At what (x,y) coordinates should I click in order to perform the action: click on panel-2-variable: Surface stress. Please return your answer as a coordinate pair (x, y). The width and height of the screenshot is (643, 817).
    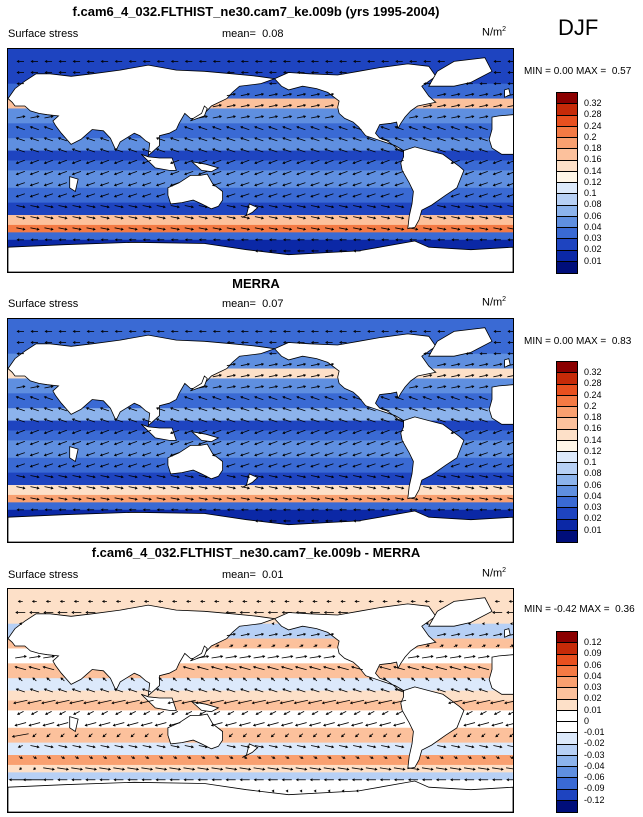
    Looking at the image, I should click on (43, 304).